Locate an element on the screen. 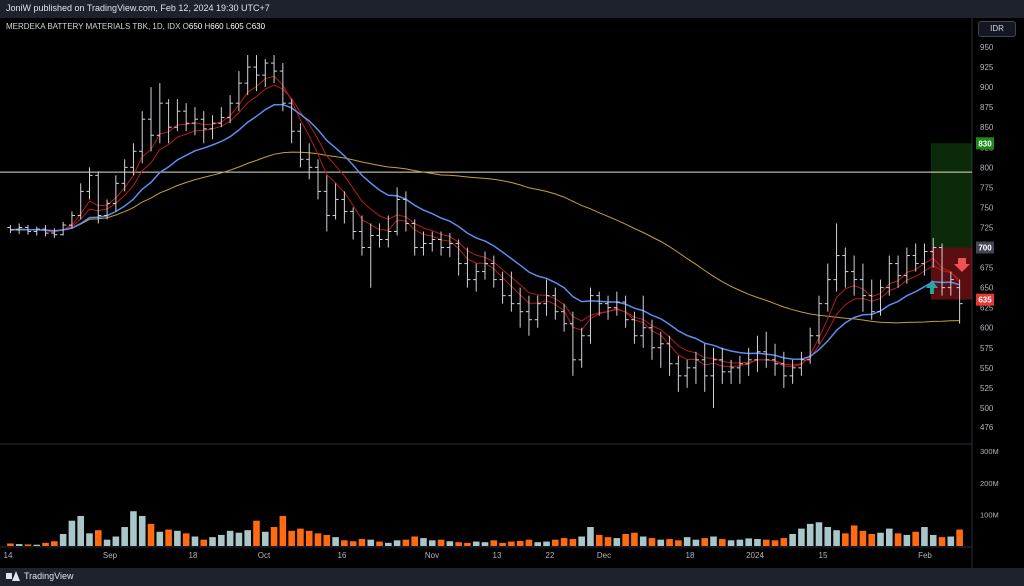 This screenshot has width=1024, height=586. close-label: C is located at coordinates (248, 26).